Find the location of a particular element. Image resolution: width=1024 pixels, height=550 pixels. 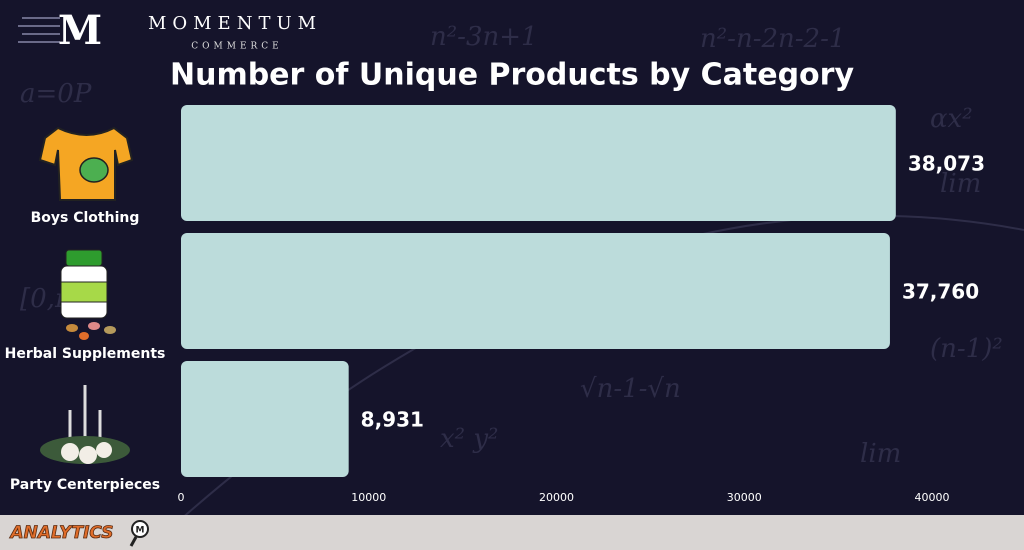

x-tick-label: 30000 is located at coordinates (744, 497).